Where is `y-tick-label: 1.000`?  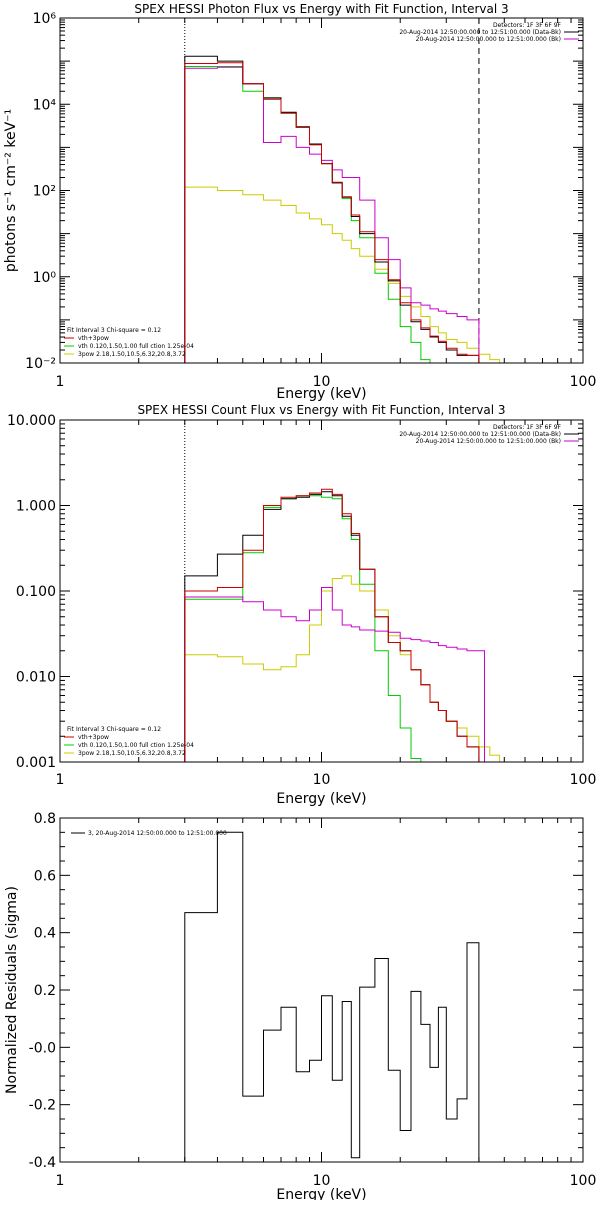
y-tick-label: 1.000 is located at coordinates (36, 507).